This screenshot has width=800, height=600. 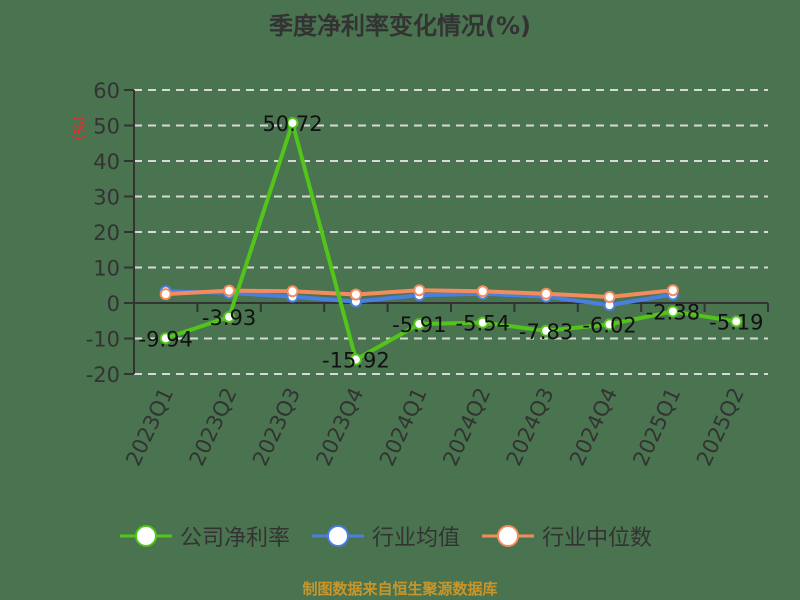 What do you see at coordinates (656, 427) in the screenshot?
I see `x-tick-label: 2025Q1` at bounding box center [656, 427].